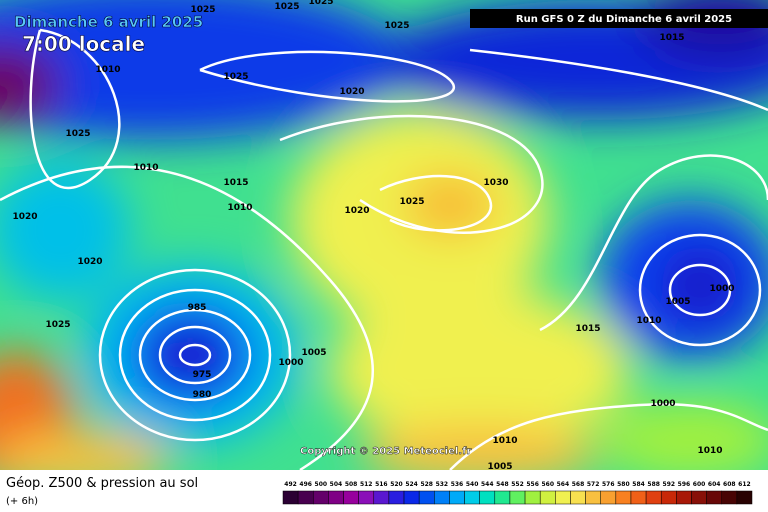 The height and width of the screenshot is (512, 768). Describe the element at coordinates (472, 484) in the screenshot. I see `legend-level-label: 540` at that location.